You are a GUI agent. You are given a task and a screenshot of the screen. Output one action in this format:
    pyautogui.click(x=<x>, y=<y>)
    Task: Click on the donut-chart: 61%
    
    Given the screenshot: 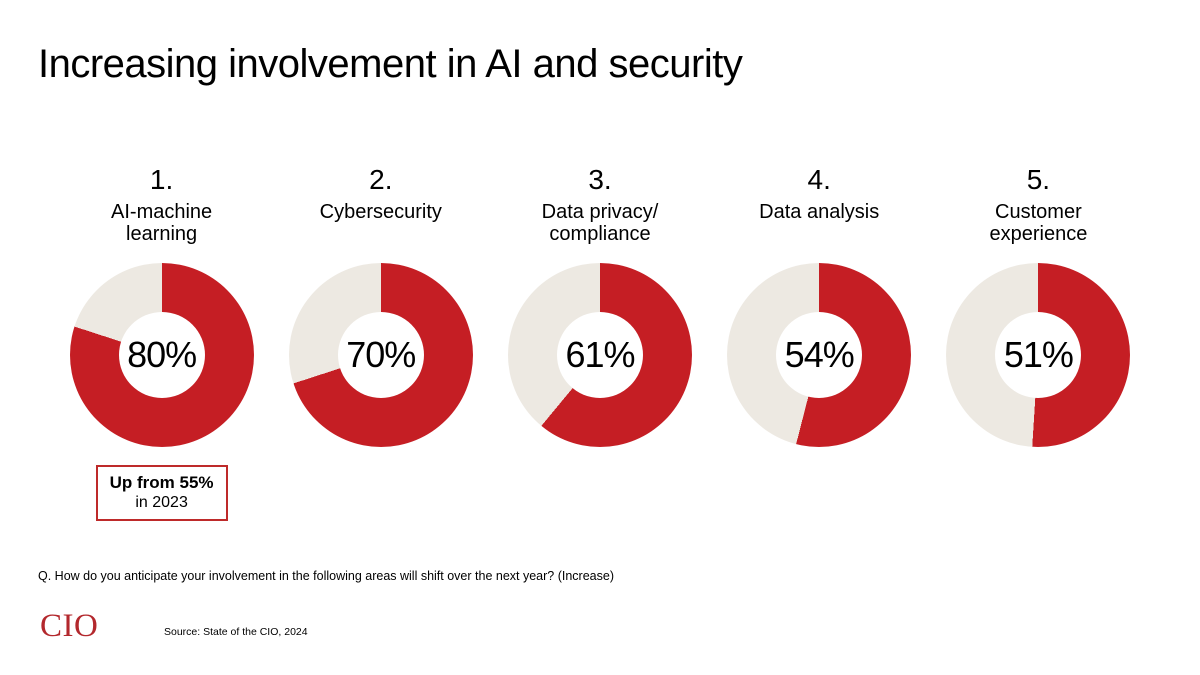 What is the action you would take?
    pyautogui.click(x=600, y=355)
    